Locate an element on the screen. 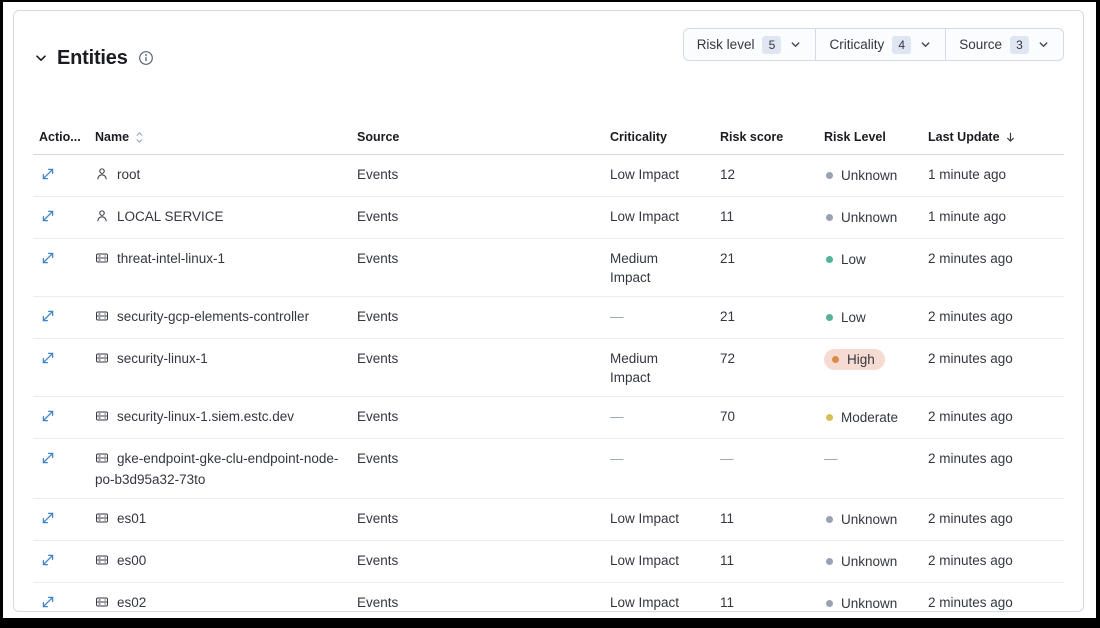  filter-button-risk-level: Risk level 5 is located at coordinates (750, 44).